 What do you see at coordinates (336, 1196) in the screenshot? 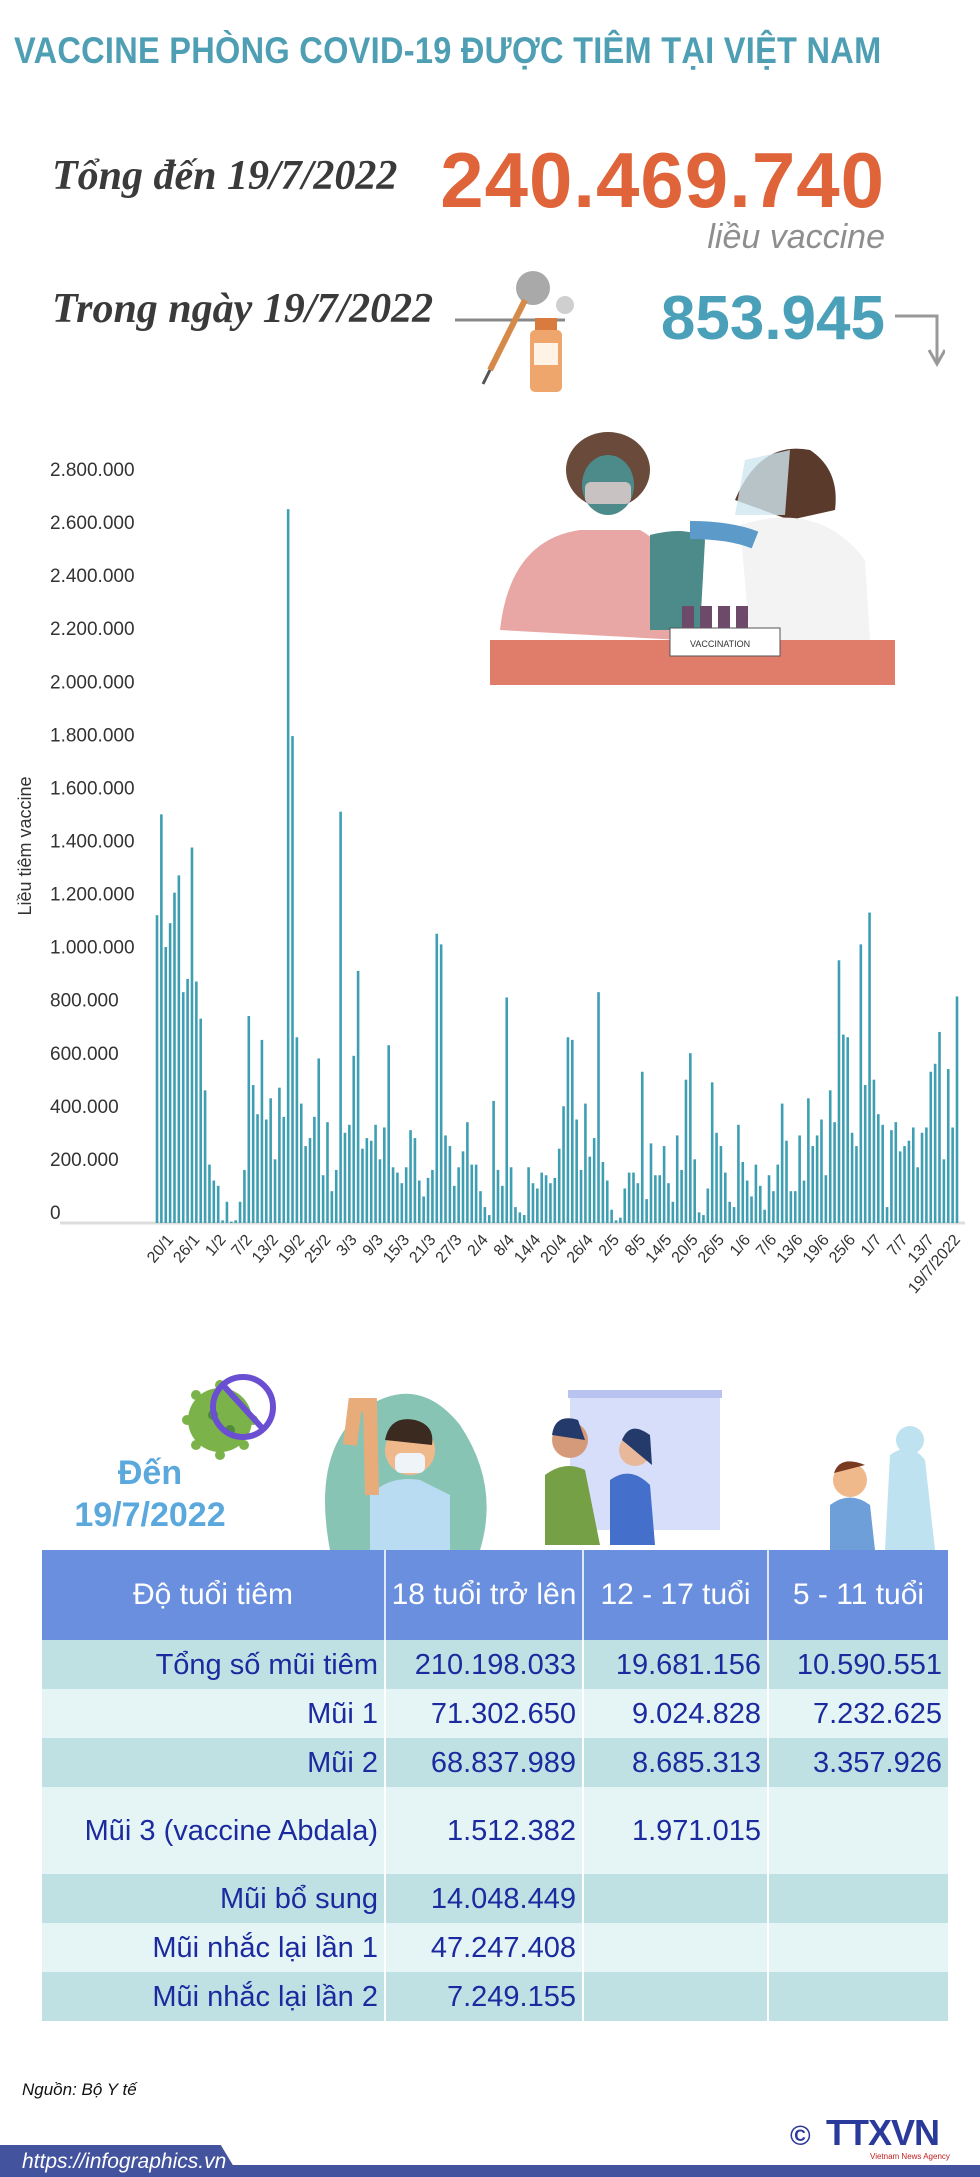
I see `bar-27/2` at bounding box center [336, 1196].